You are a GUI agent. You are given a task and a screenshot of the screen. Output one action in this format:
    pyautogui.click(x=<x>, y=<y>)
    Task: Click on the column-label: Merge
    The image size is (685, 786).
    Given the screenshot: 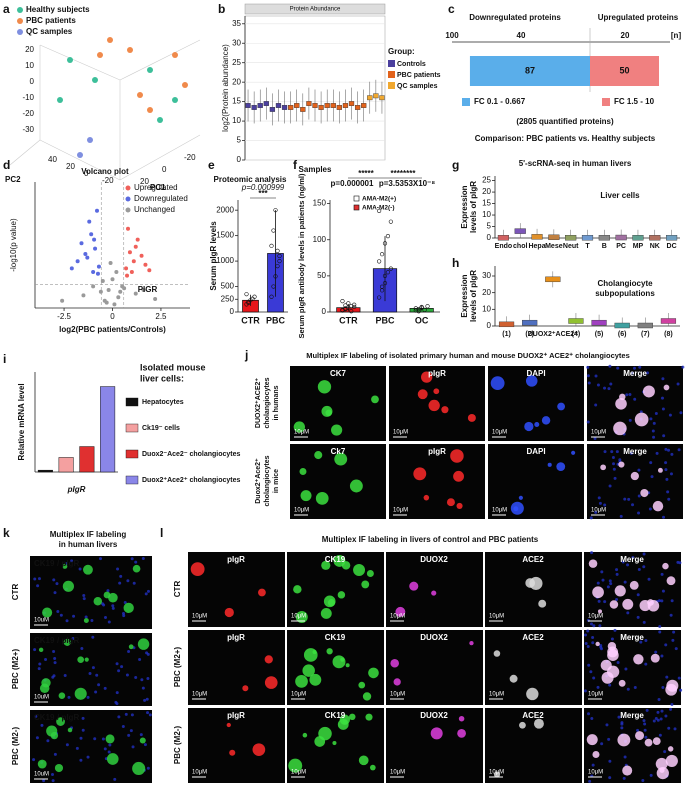 What is the action you would take?
    pyautogui.click(x=632, y=637)
    